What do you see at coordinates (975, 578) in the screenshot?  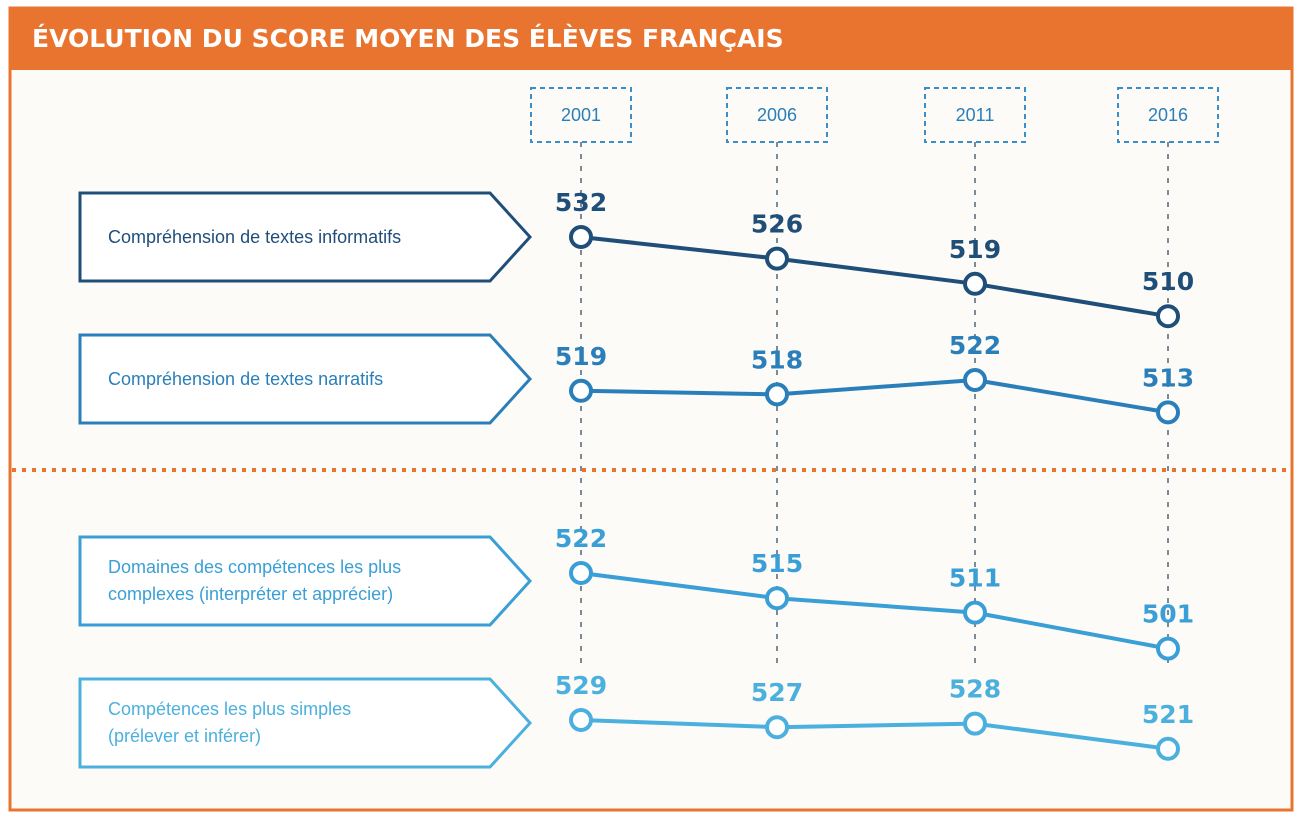 I see `value-label: 511` at bounding box center [975, 578].